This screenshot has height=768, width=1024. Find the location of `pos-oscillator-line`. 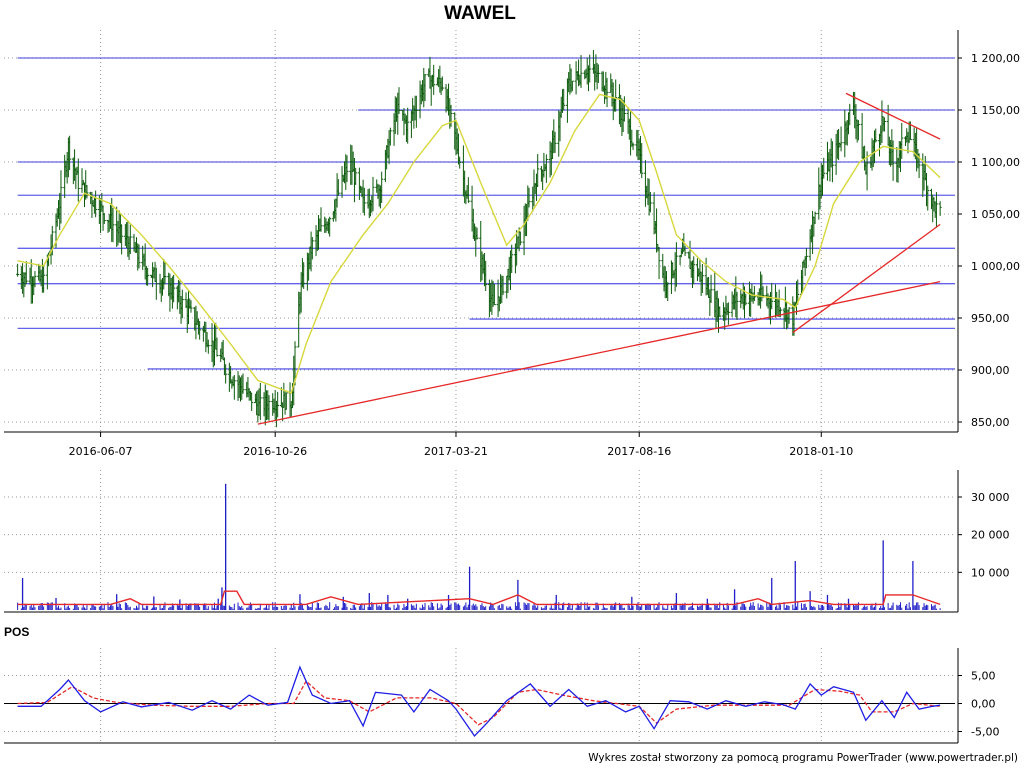

pos-oscillator-line is located at coordinates (479, 701).